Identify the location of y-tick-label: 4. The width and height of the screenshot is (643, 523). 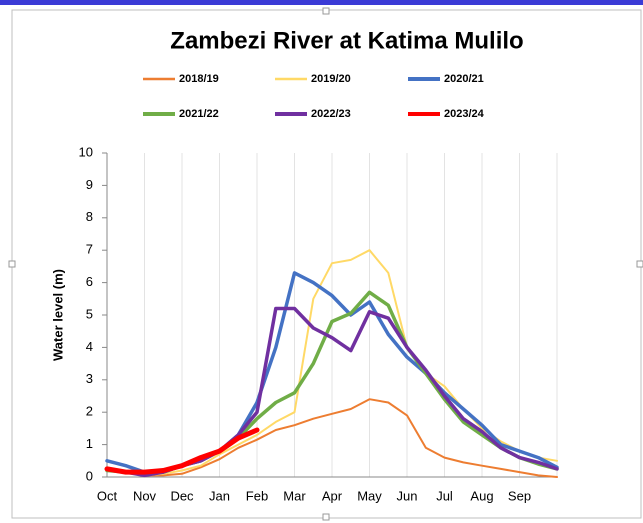
(89, 346).